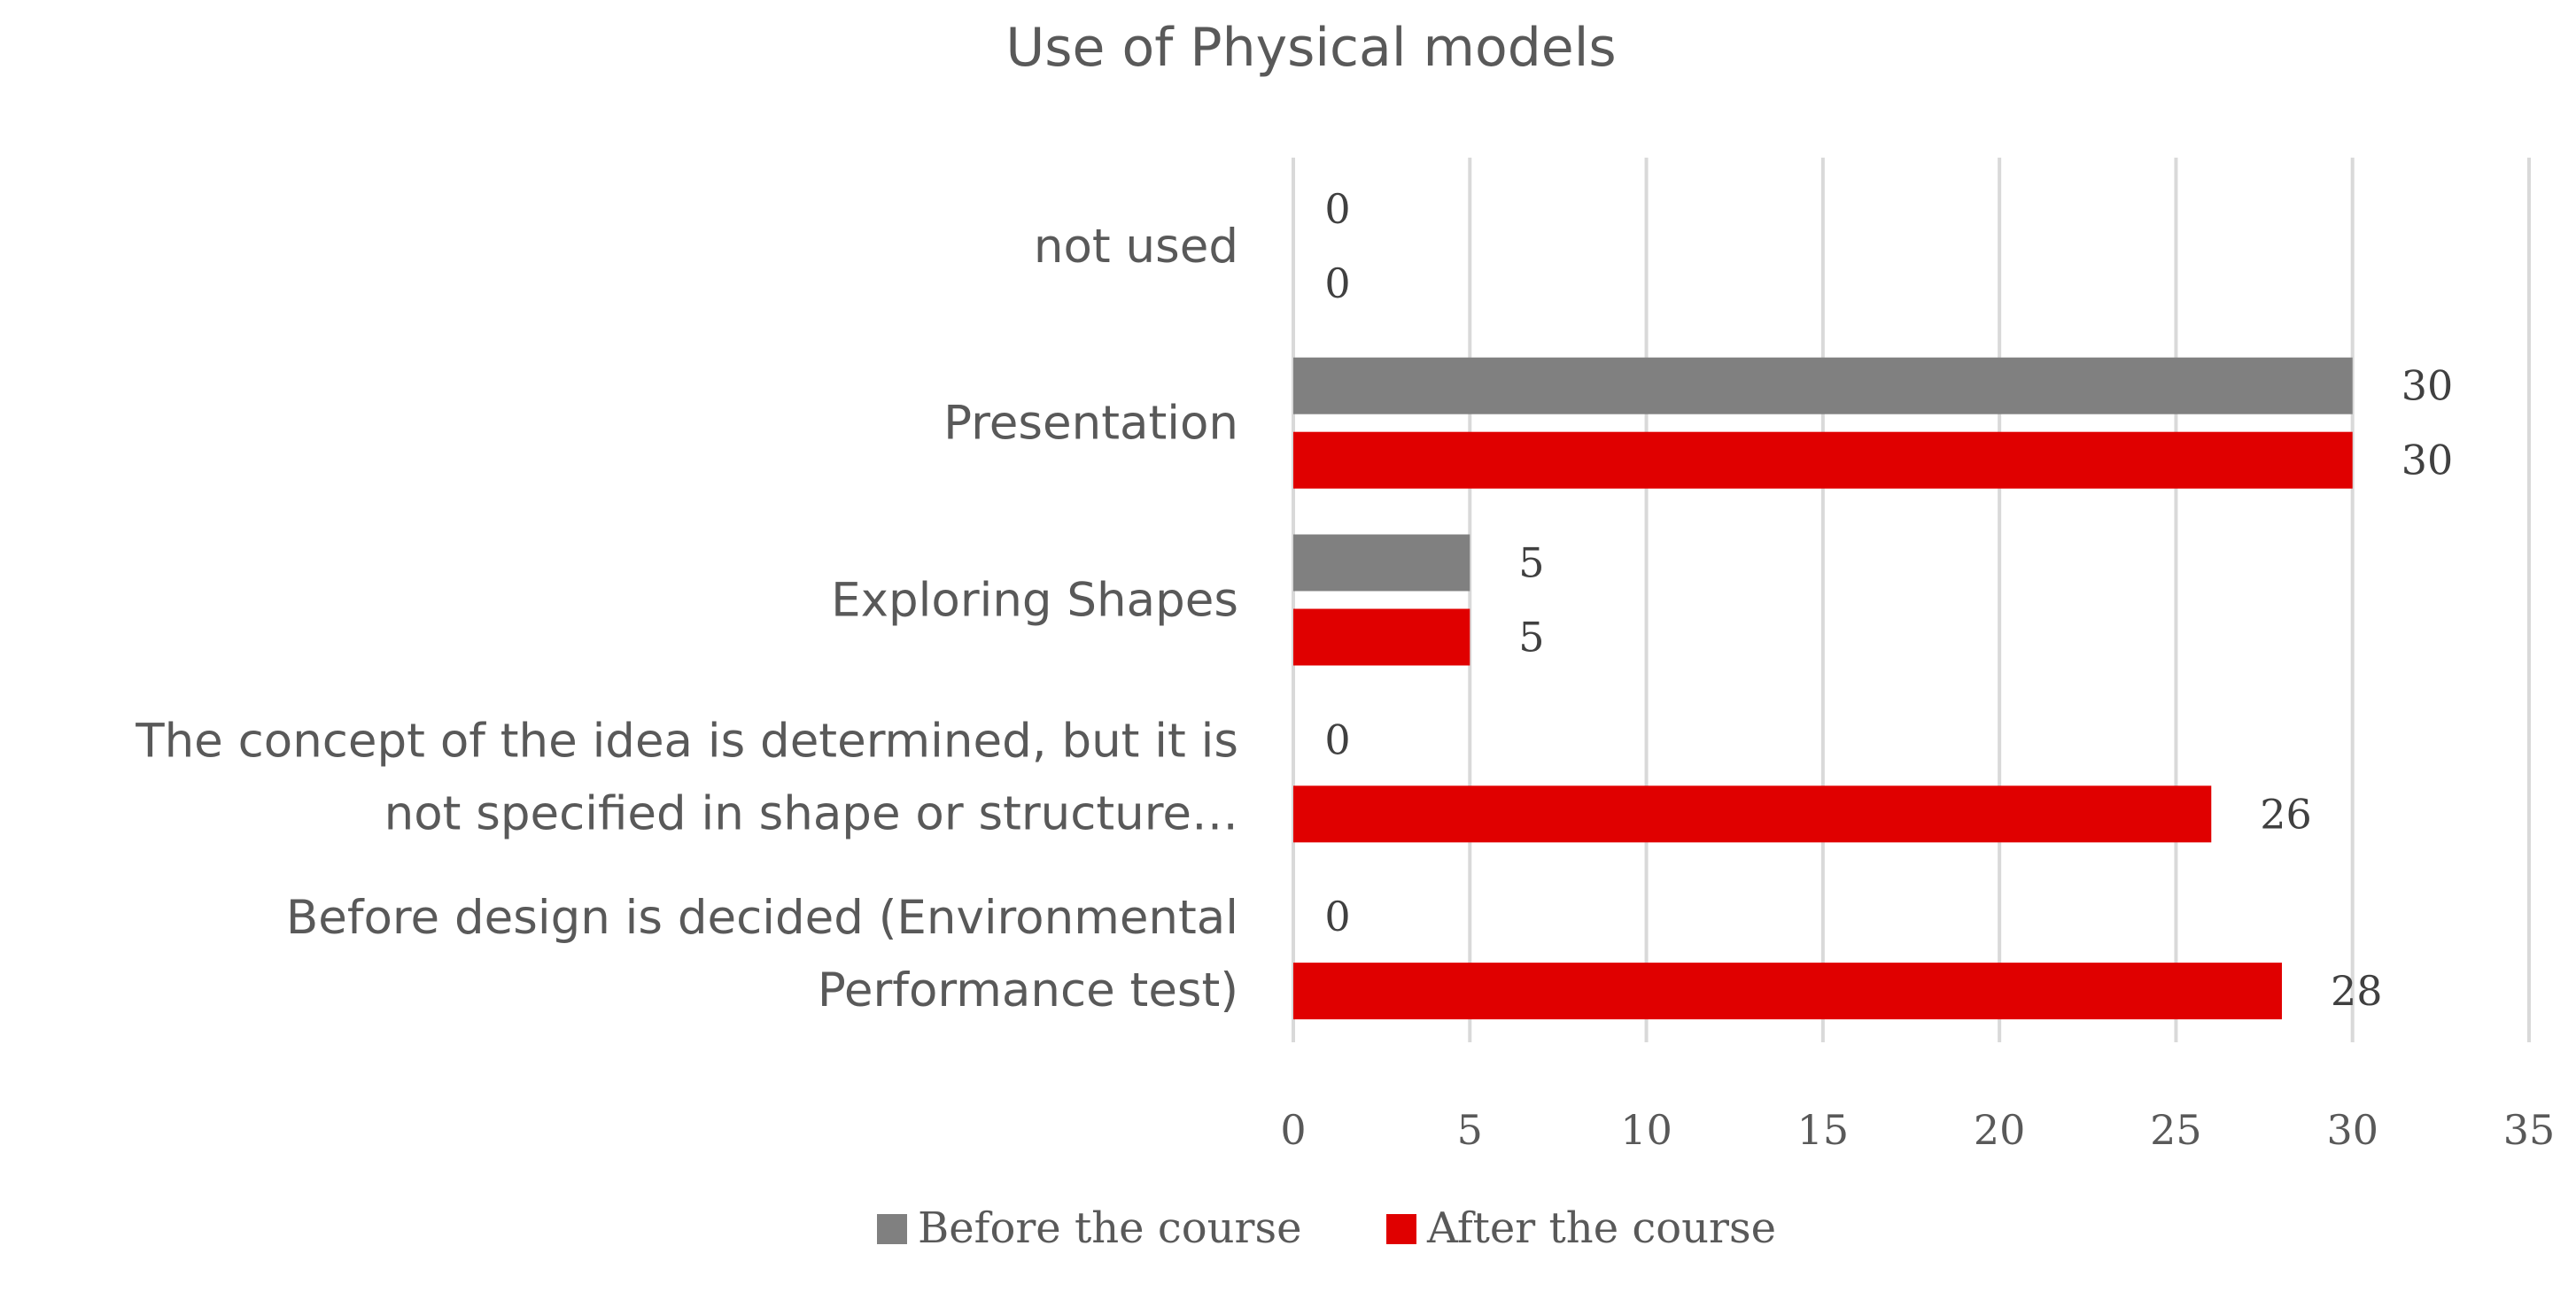  What do you see at coordinates (1110, 1228) in the screenshot?
I see `legend-label: Before the course` at bounding box center [1110, 1228].